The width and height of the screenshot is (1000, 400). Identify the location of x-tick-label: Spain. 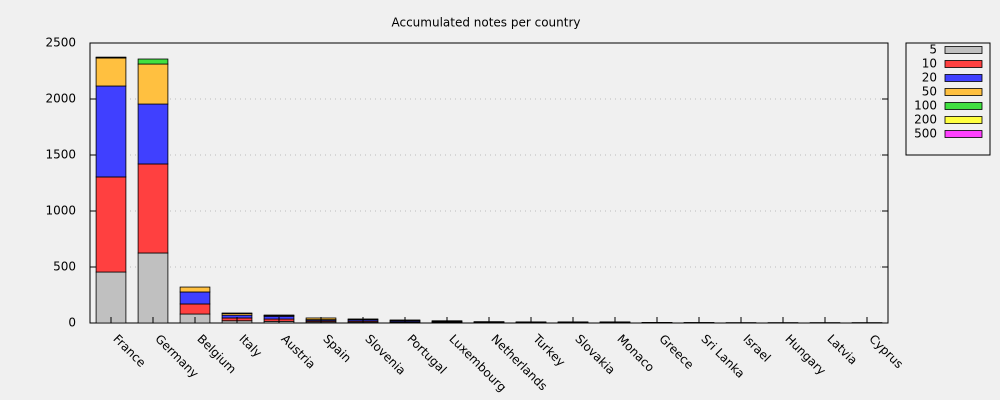
(337, 349).